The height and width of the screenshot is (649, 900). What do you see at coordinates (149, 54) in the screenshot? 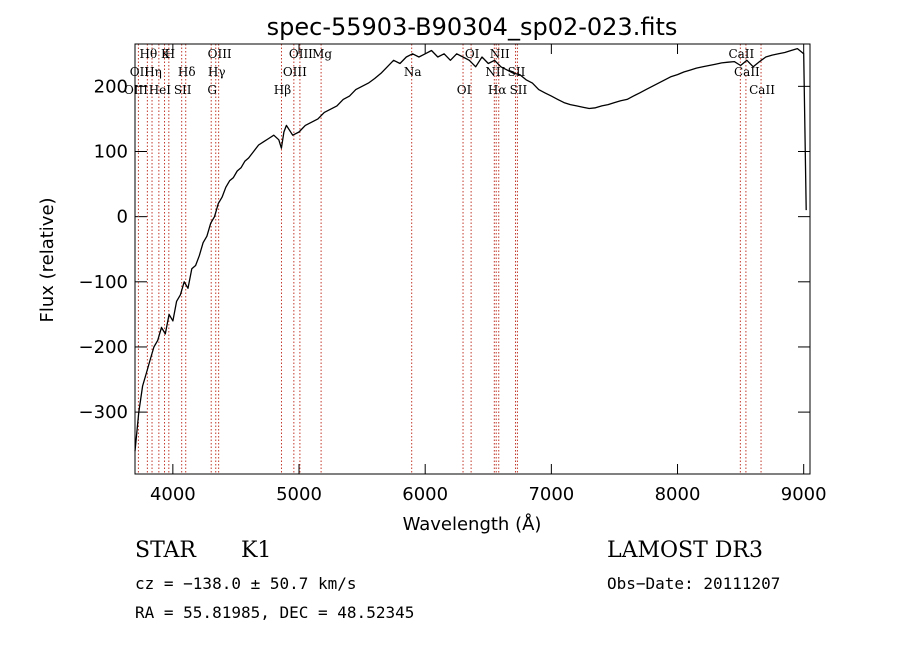
I see `spectral-line-label: Hθ` at bounding box center [149, 54].